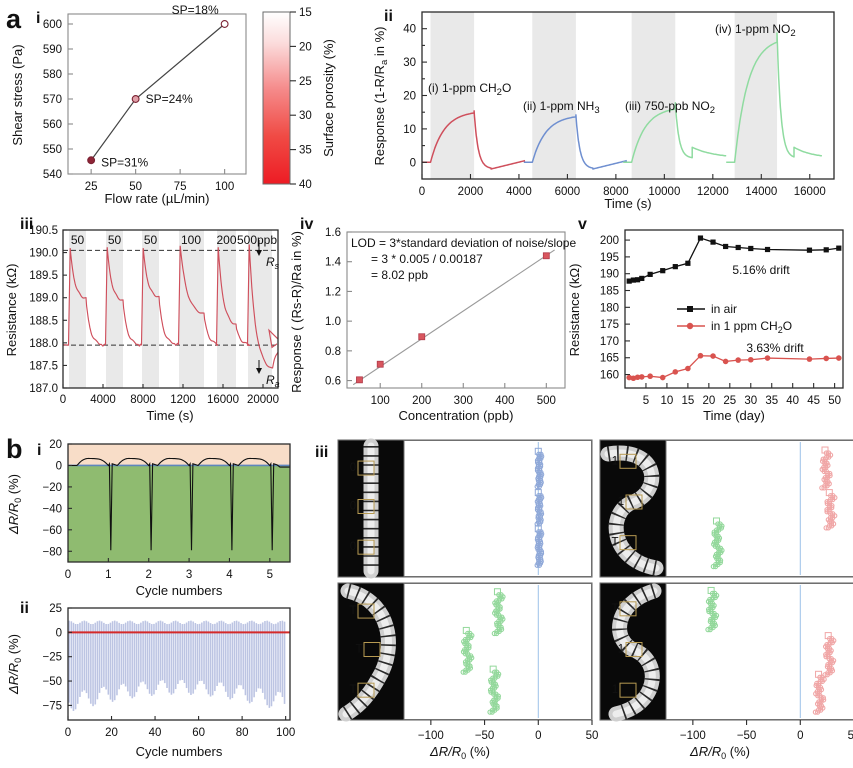 The height and width of the screenshot is (768, 853). I want to click on x-axis-ticks: −100 −50 0 50 −100 −50 0 50, so click(635, 731).